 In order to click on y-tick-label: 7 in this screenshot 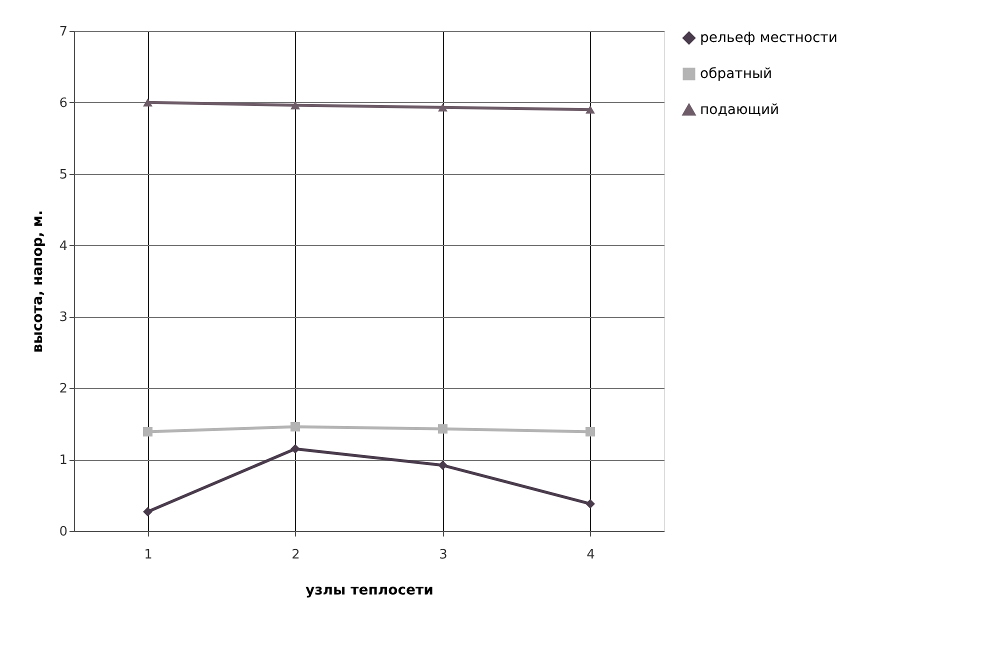, I will do `click(63, 32)`.